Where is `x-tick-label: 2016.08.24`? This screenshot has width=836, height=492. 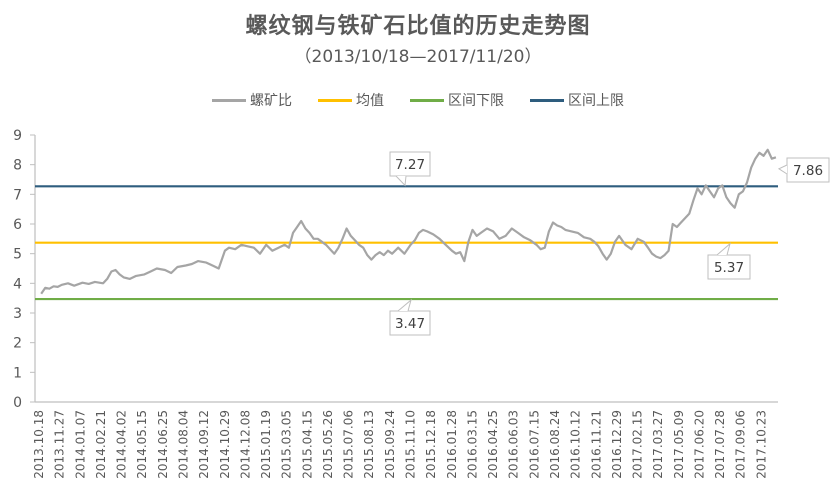
x-tick-label: 2016.08.24 is located at coordinates (555, 444).